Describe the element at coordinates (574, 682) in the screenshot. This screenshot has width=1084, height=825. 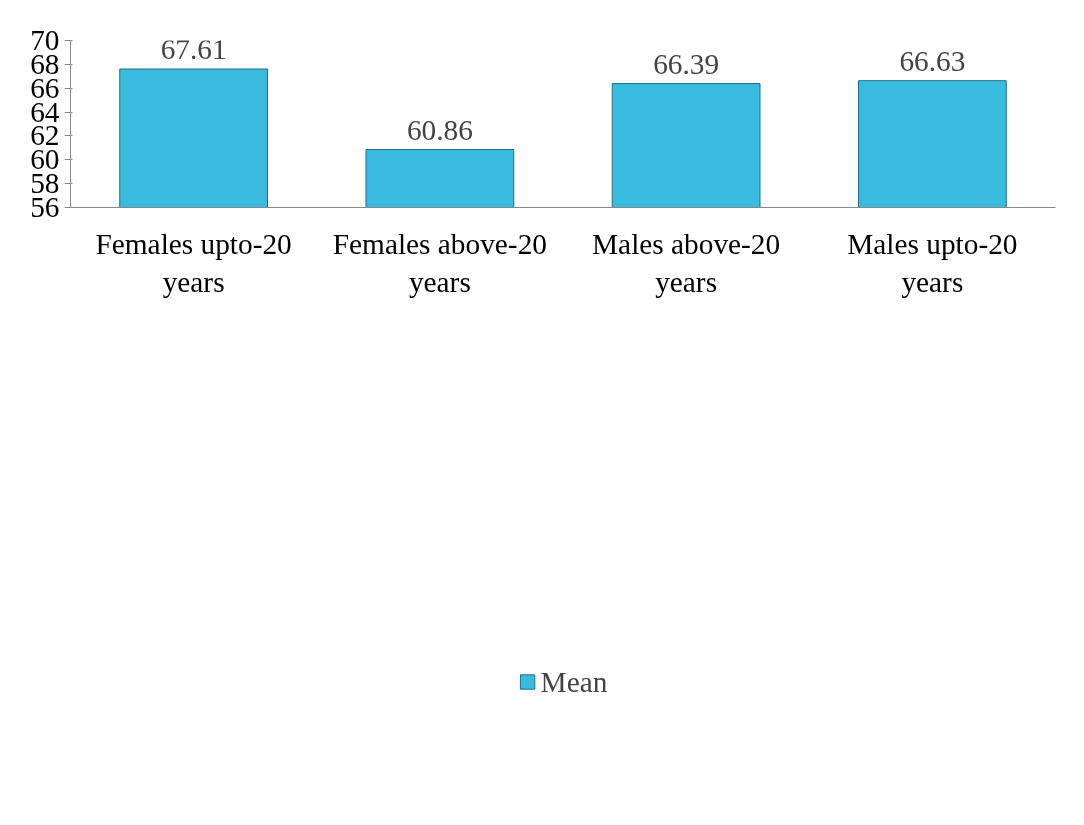
I see `legend-label: Mean` at that location.